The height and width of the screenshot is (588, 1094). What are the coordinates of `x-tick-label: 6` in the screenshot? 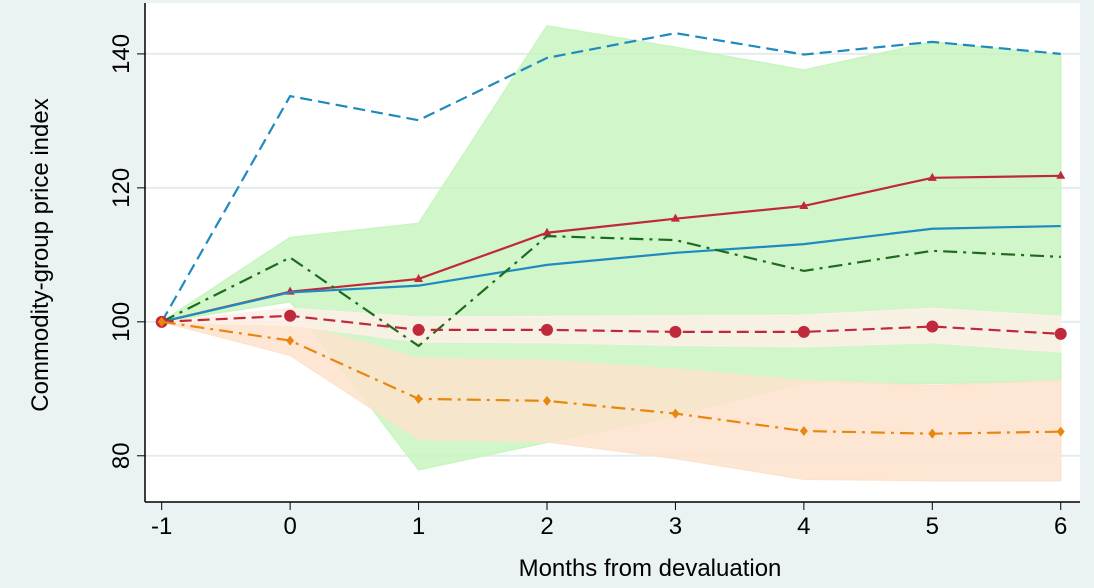 It's located at (1060, 526).